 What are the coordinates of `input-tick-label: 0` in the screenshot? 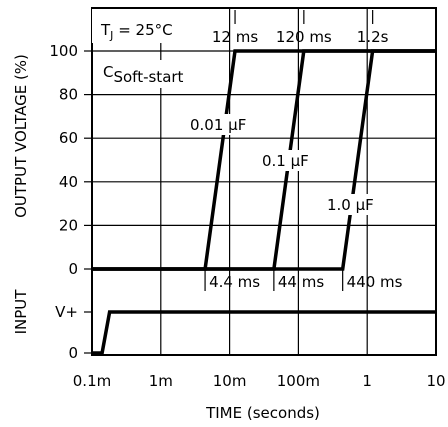 It's located at (73, 353).